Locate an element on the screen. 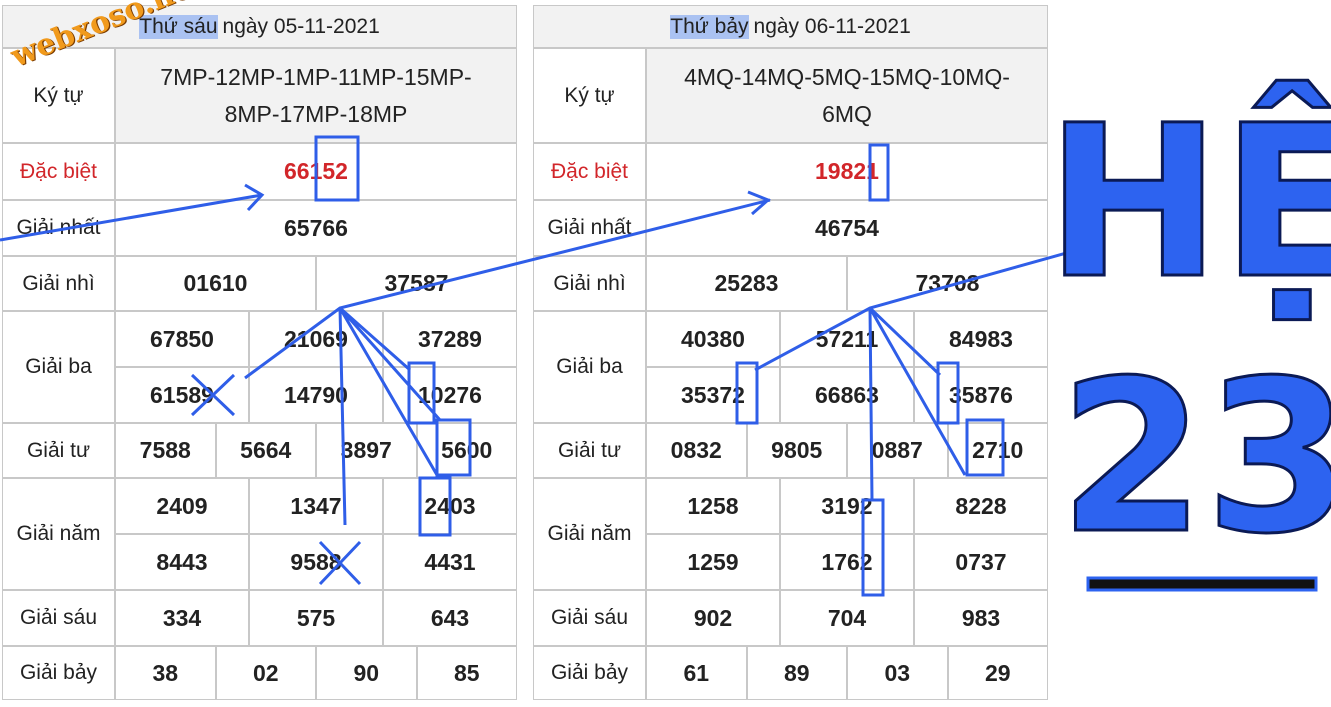 Image resolution: width=1331 pixels, height=707 pixels. prize-number: 3897 is located at coordinates (366, 450).